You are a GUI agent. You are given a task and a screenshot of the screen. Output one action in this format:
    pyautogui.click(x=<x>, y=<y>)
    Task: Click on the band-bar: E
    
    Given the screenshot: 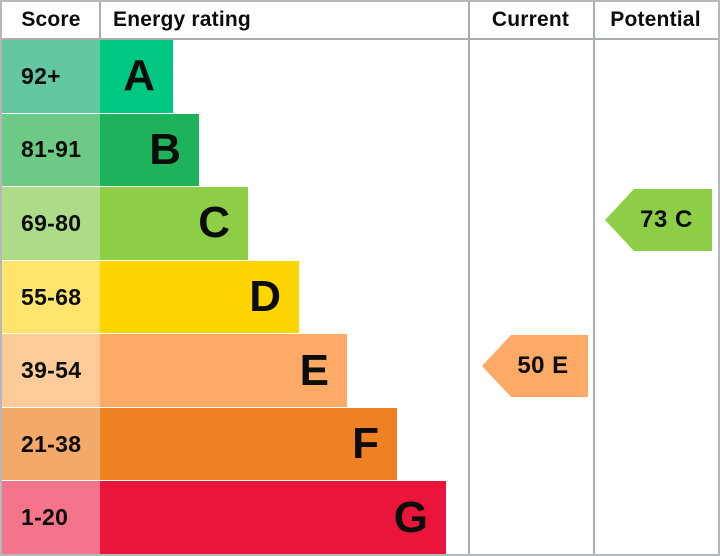 What is the action you would take?
    pyautogui.click(x=223, y=370)
    